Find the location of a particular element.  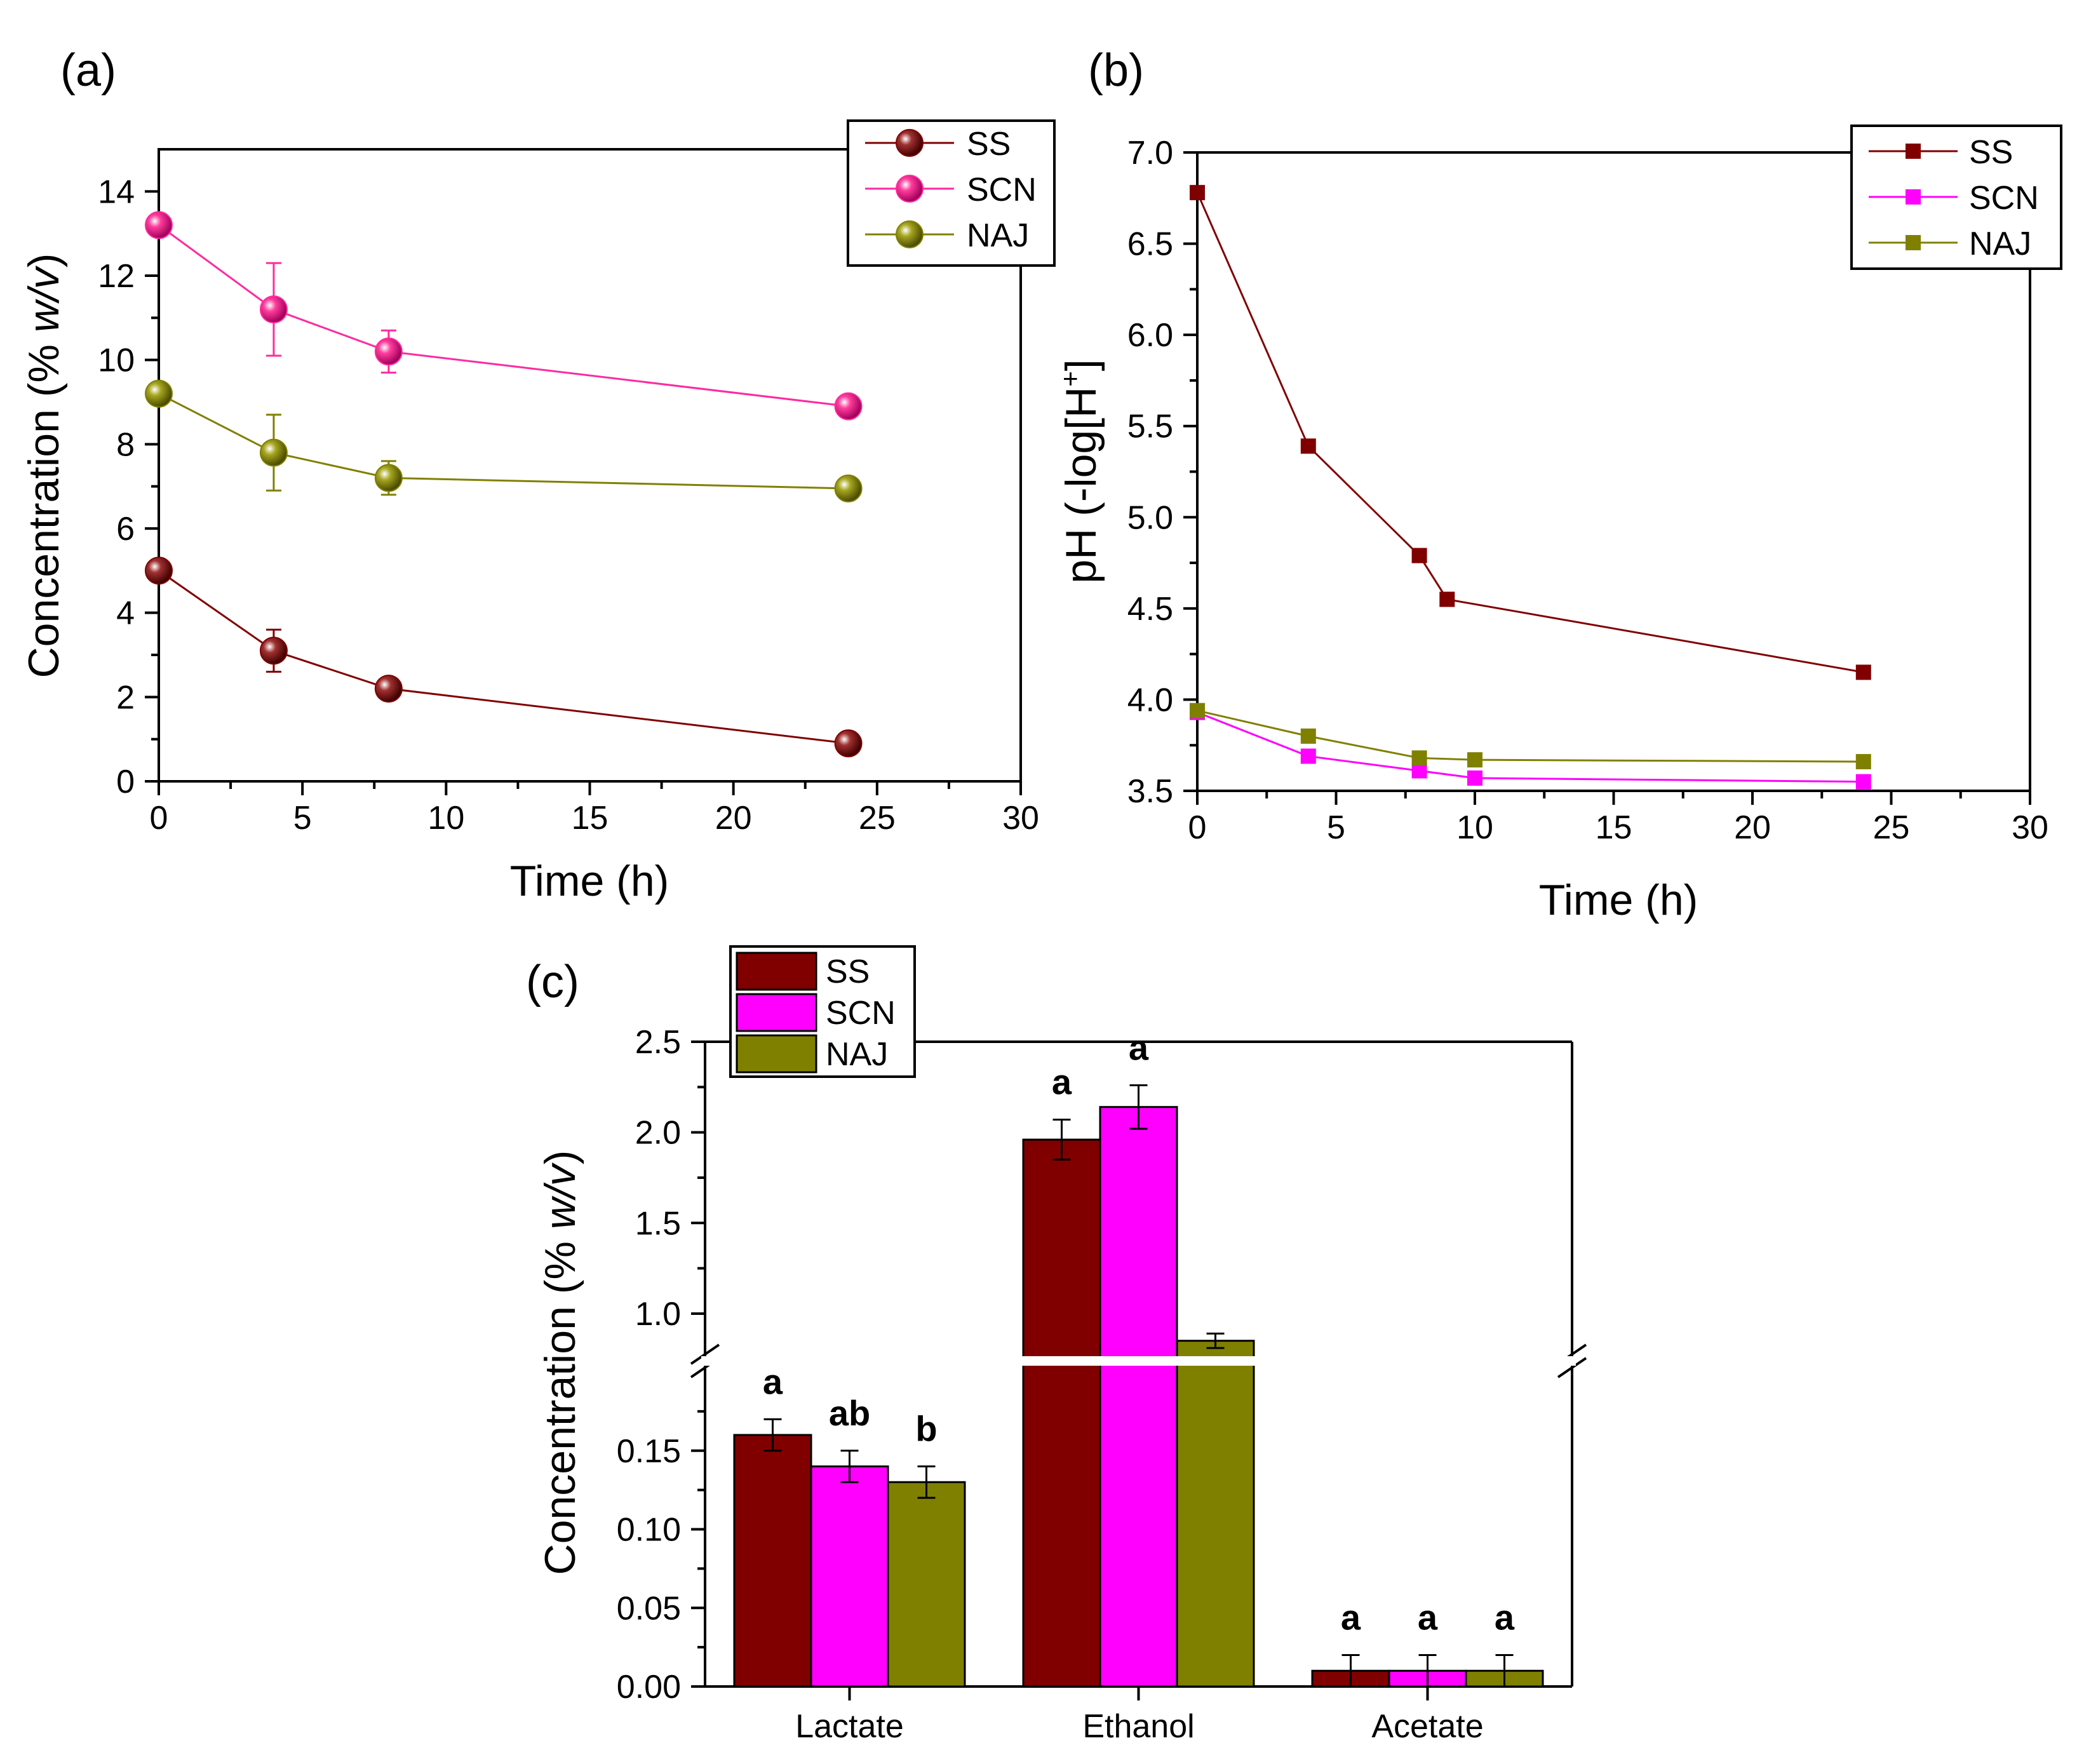

panel-b-x-tick-label: 5 is located at coordinates (1336, 828).